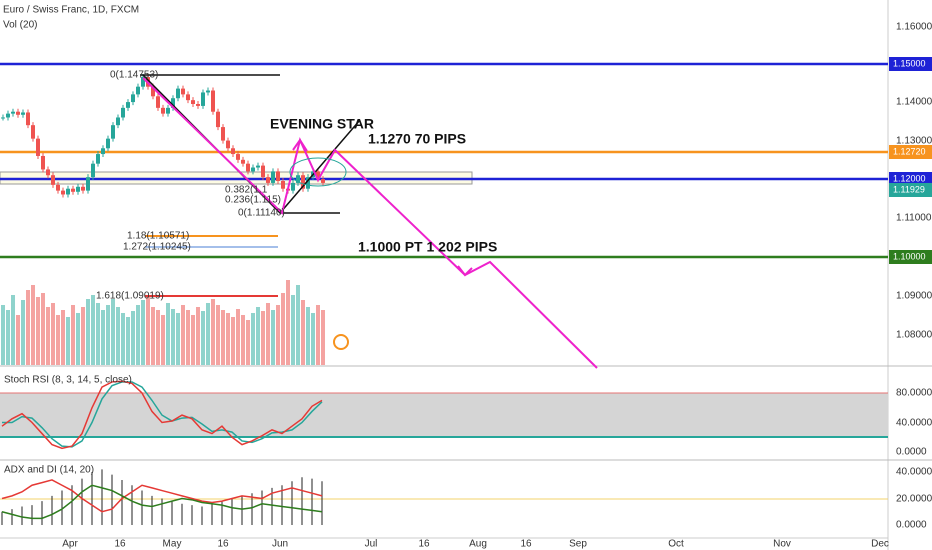 The height and width of the screenshot is (550, 932). I want to click on arrow-head, so click(465, 271).